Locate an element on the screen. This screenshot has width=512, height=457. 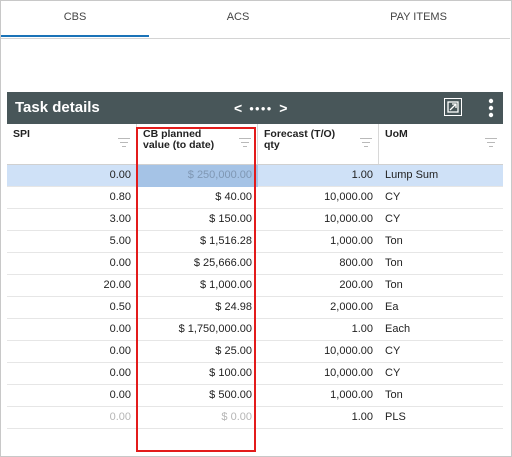
cell-uom: Each is located at coordinates (398, 329).